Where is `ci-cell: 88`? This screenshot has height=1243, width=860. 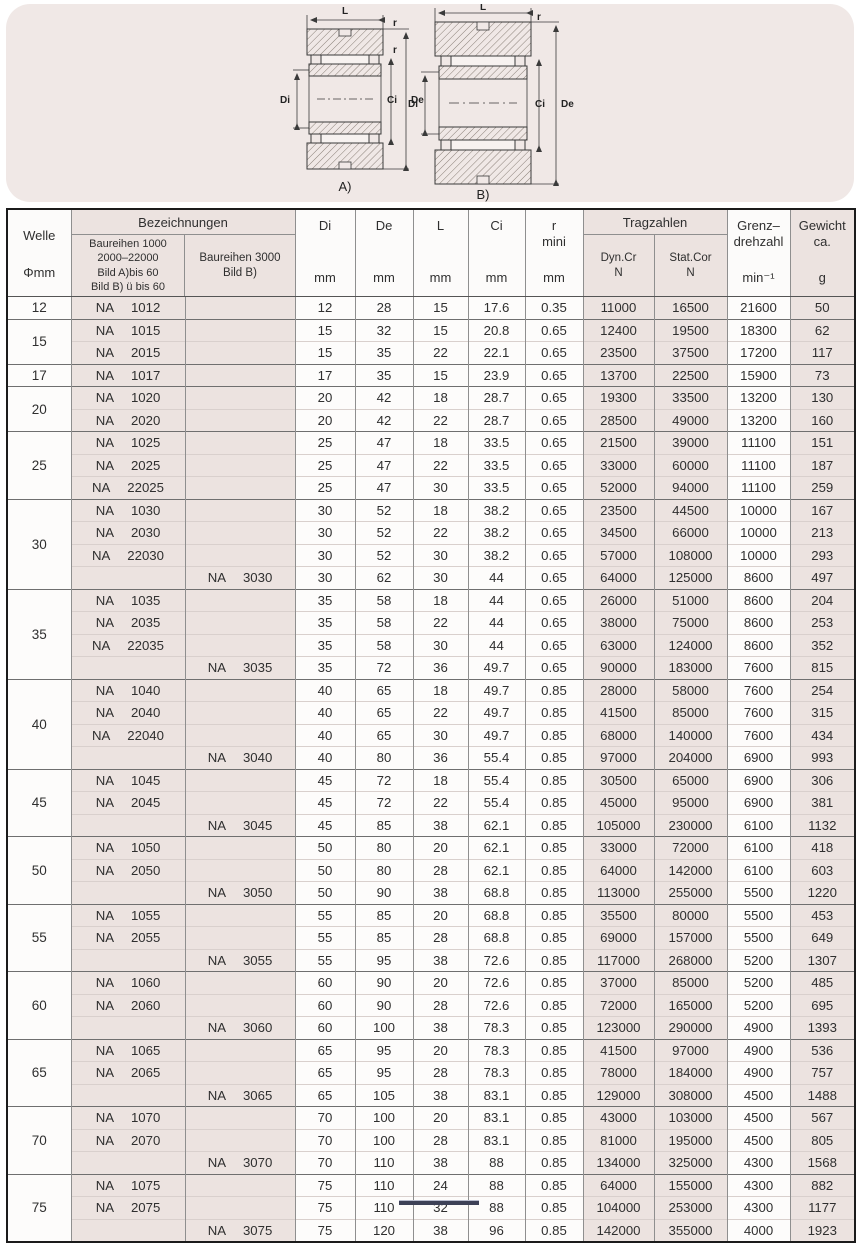
ci-cell: 88 is located at coordinates (496, 1185).